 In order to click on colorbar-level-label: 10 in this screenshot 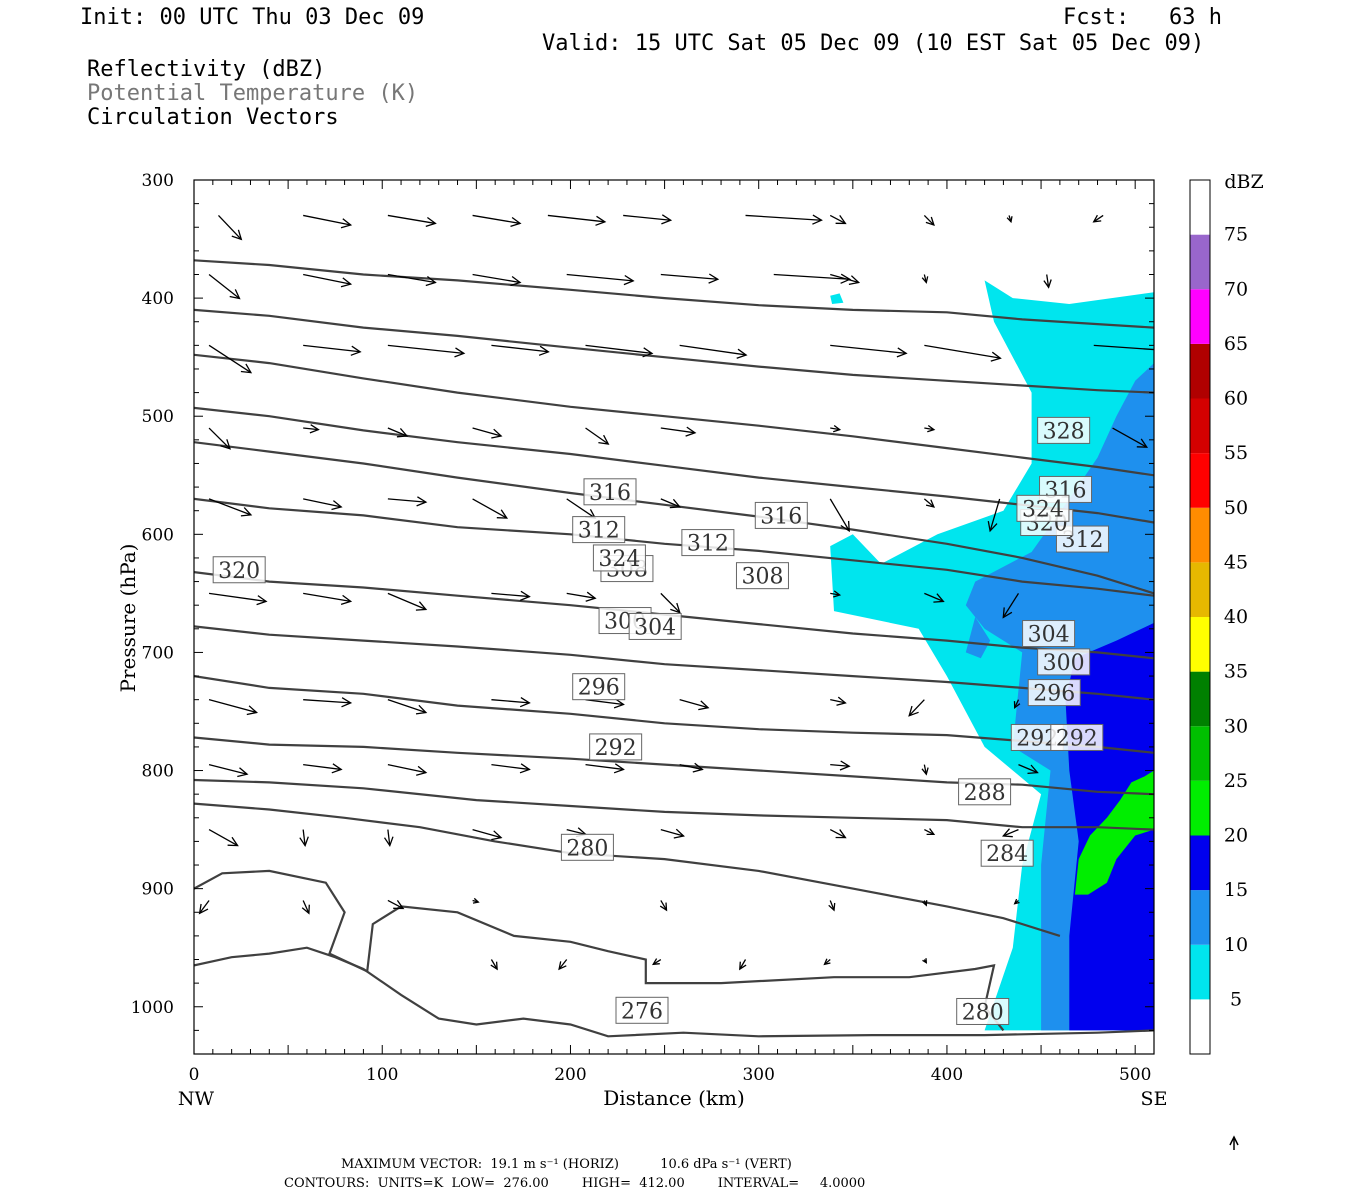, I will do `click(1236, 945)`.